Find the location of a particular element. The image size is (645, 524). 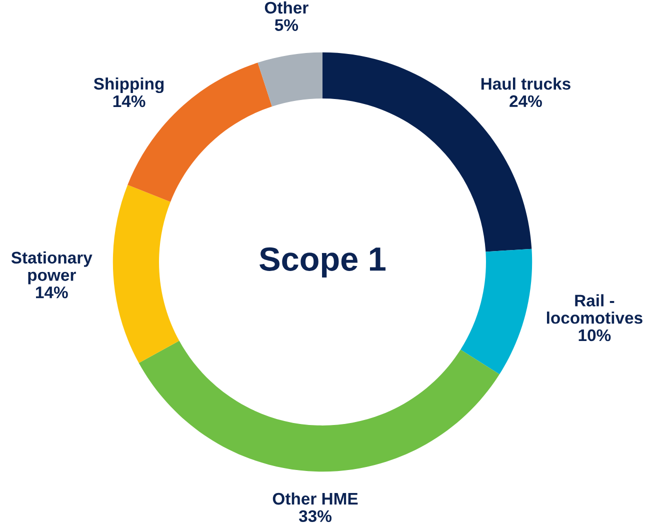

data-label: 10% is located at coordinates (594, 335).